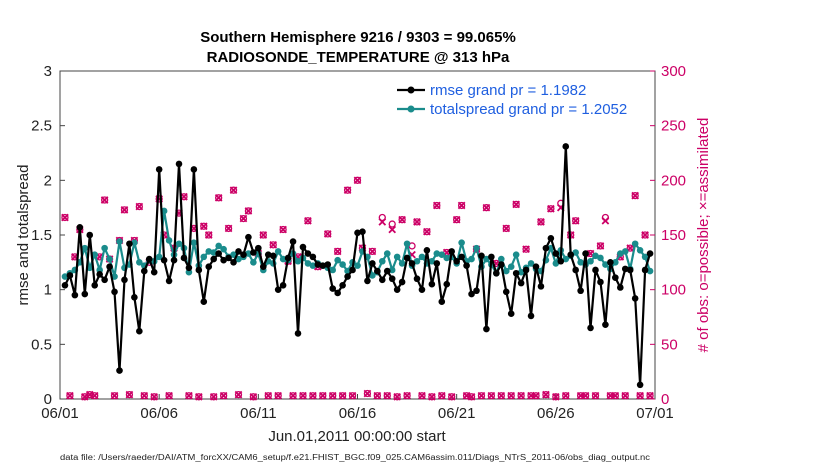 Image resolution: width=830 pixels, height=475 pixels. Describe the element at coordinates (556, 413) in the screenshot. I see `x-tick-label: 06/26` at that location.